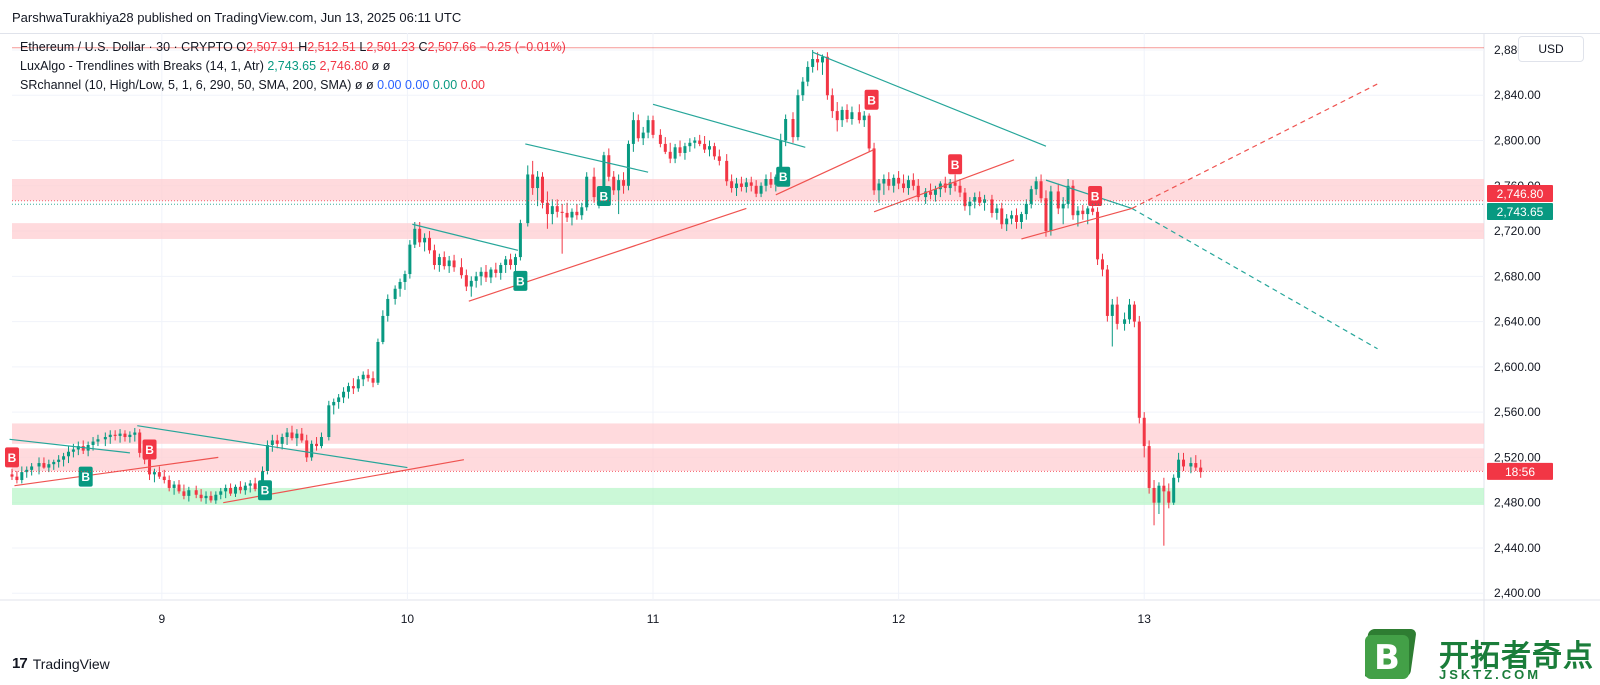 This screenshot has height=685, width=1600. I want to click on indicator-srchannel-value-2: 0.00, so click(417, 85).